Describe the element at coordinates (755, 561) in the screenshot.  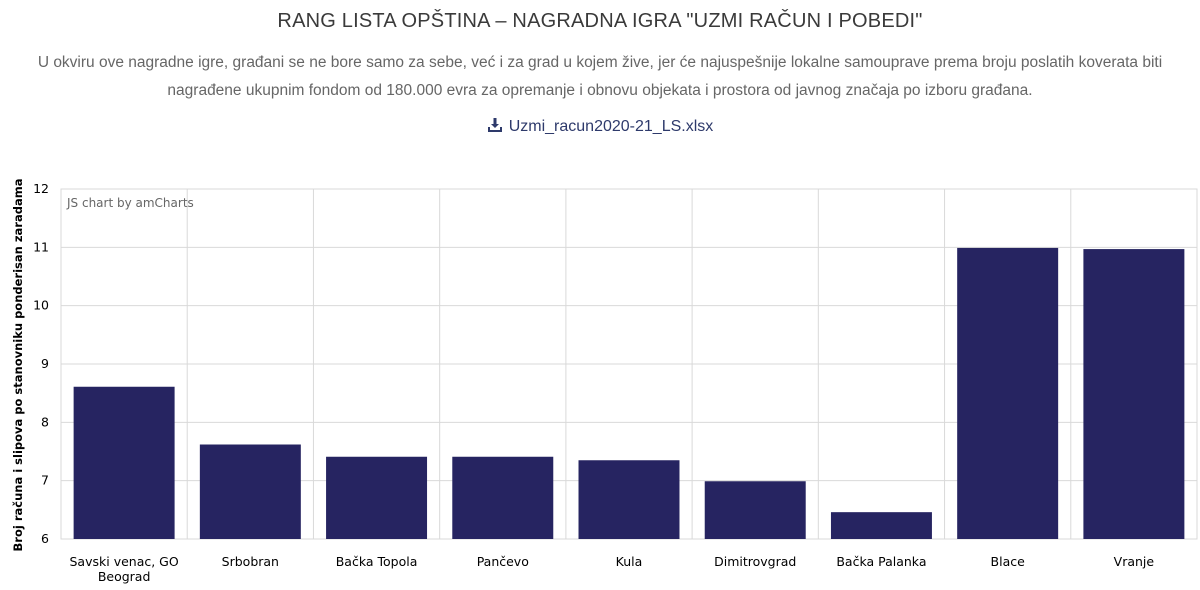
I see `x-tick-label: Dimitrovgrad` at that location.